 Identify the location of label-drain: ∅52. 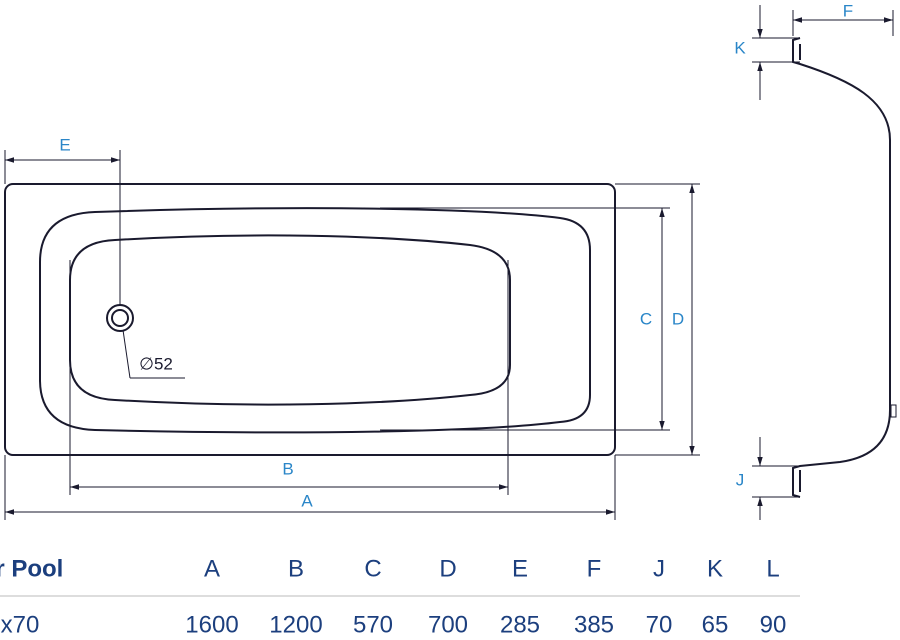
(156, 363).